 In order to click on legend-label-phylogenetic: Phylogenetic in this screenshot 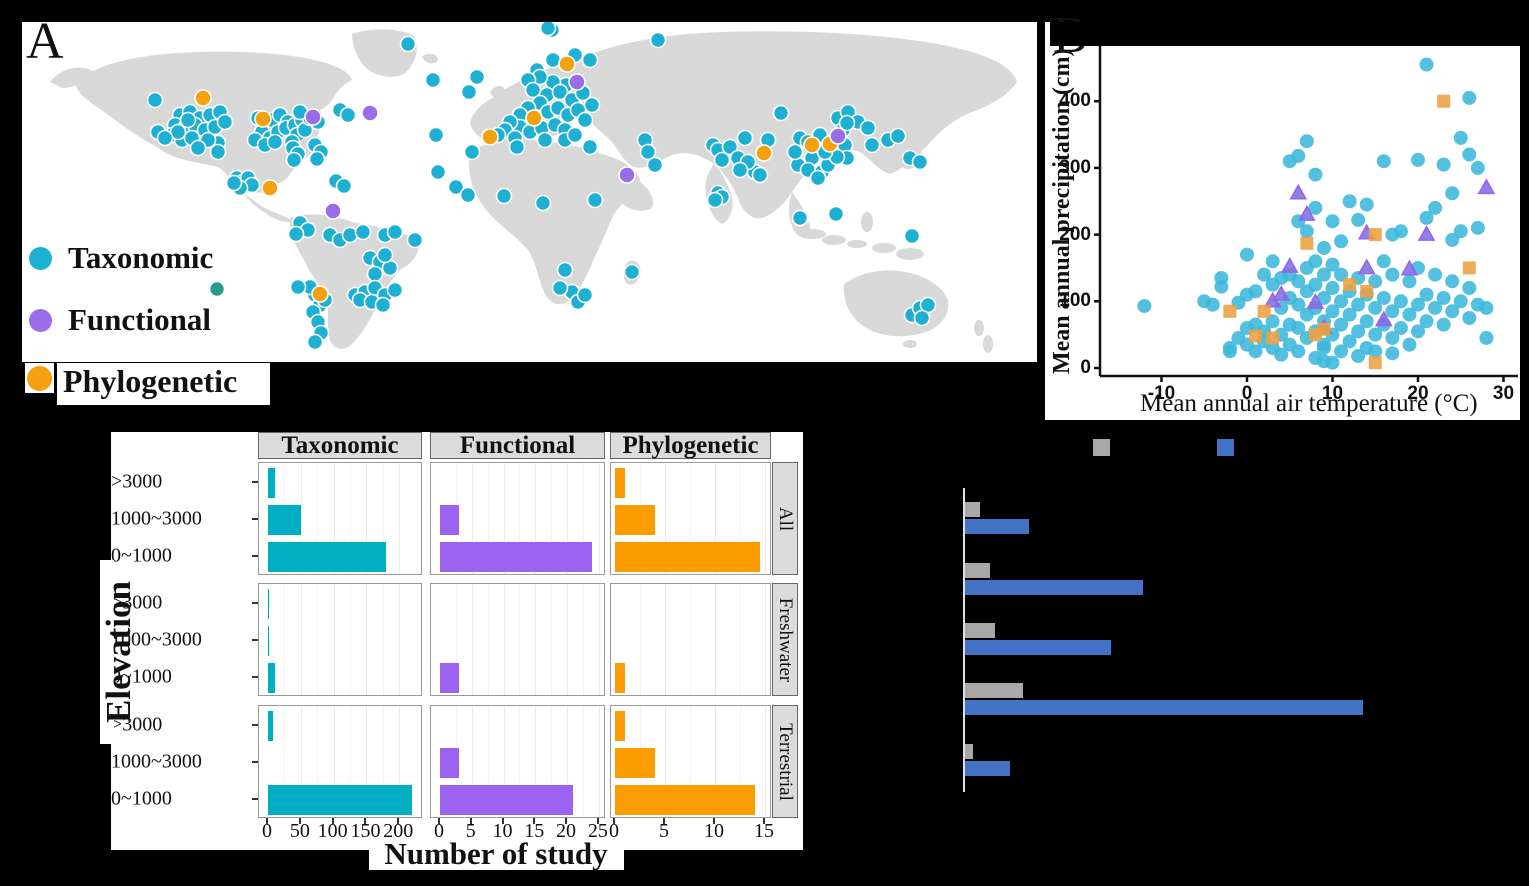, I will do `click(150, 381)`.